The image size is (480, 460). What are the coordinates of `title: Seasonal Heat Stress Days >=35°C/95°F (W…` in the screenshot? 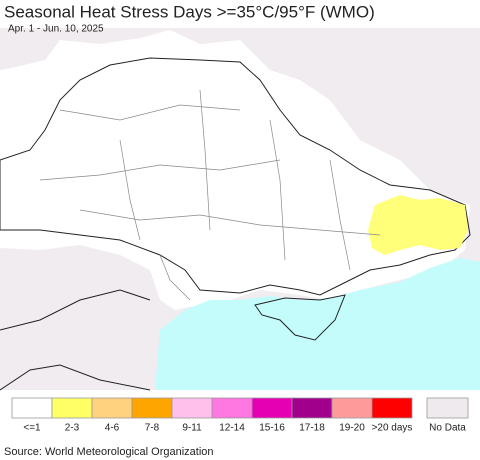 It's located at (189, 11).